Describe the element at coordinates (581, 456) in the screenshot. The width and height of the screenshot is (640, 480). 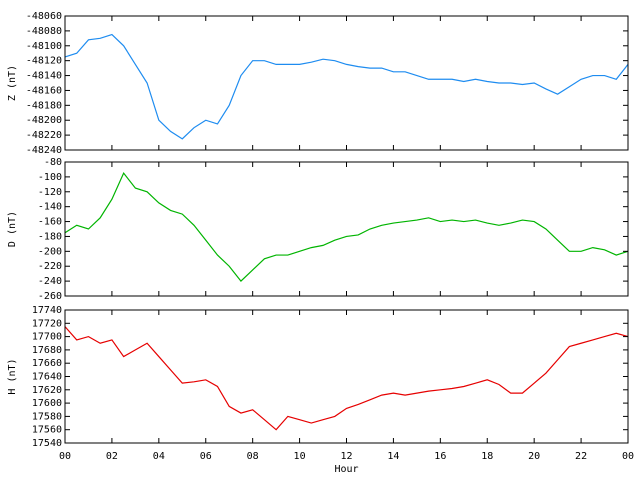
I see `x-tick-label: 22` at that location.